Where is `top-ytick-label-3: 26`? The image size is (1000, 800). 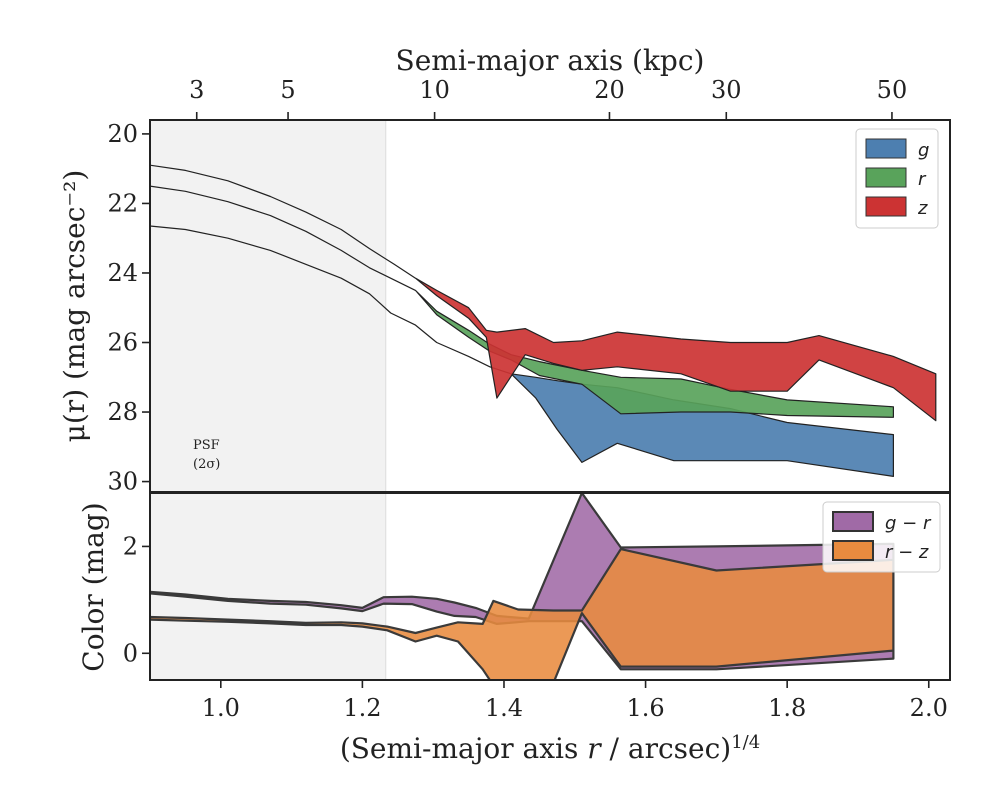
top-ytick-label-3: 26 is located at coordinates (122, 343).